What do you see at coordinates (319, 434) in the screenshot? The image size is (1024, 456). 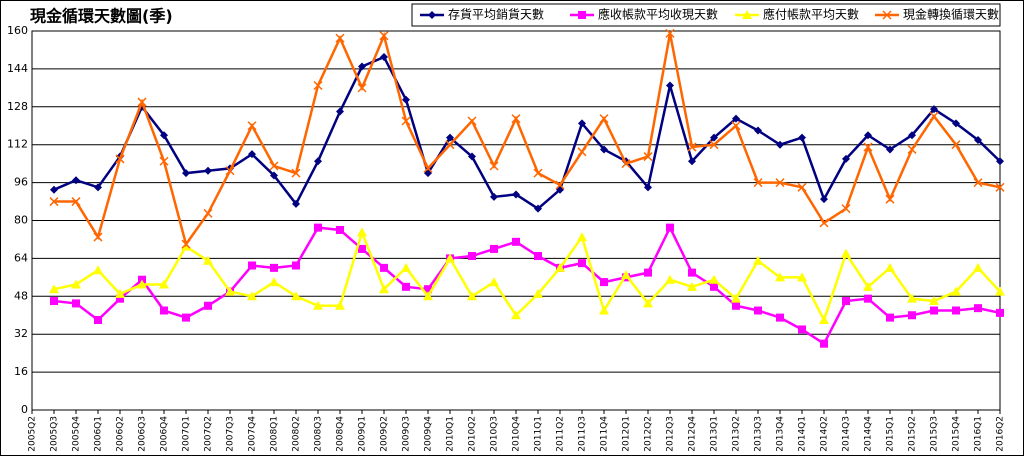 I see `x-tick-label: 2008Q3` at bounding box center [319, 434].